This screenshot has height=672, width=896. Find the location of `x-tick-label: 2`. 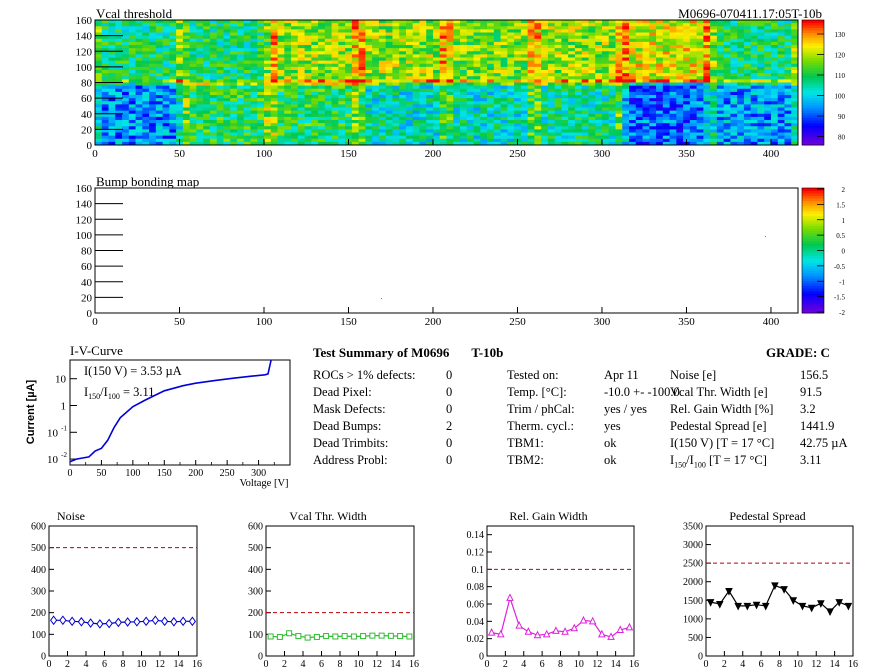

x-tick-label: 2 is located at coordinates (284, 664).